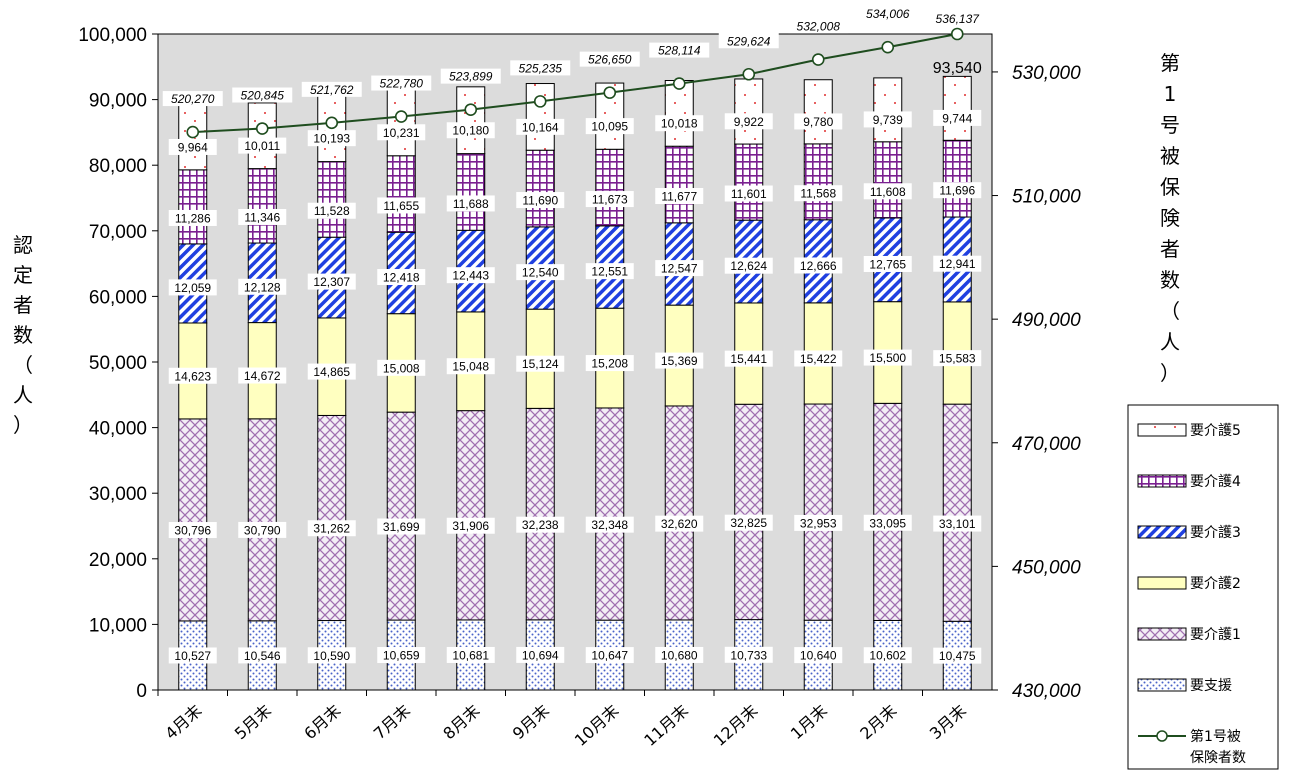 The height and width of the screenshot is (771, 1289). I want to click on legend-item-s4: 要介護4, so click(1189, 482).